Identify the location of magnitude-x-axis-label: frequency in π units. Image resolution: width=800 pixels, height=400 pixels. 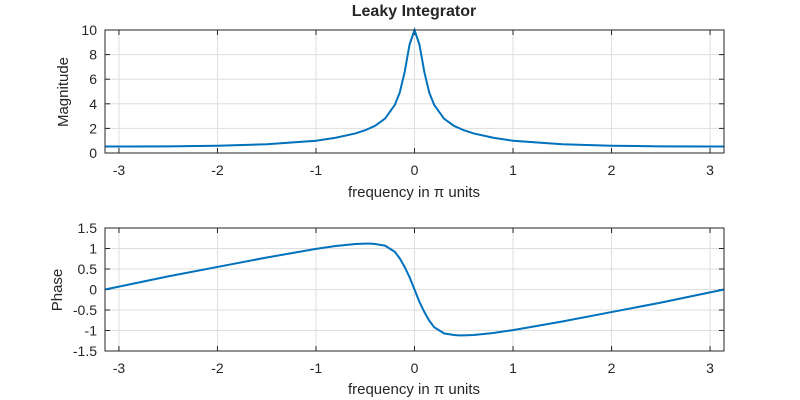
(414, 192).